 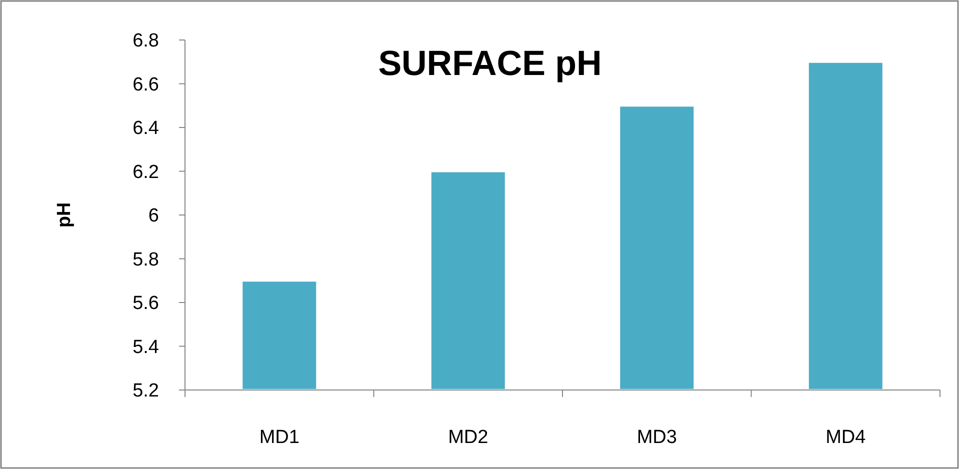 I want to click on y-tick-label: 5.6, so click(x=145, y=303).